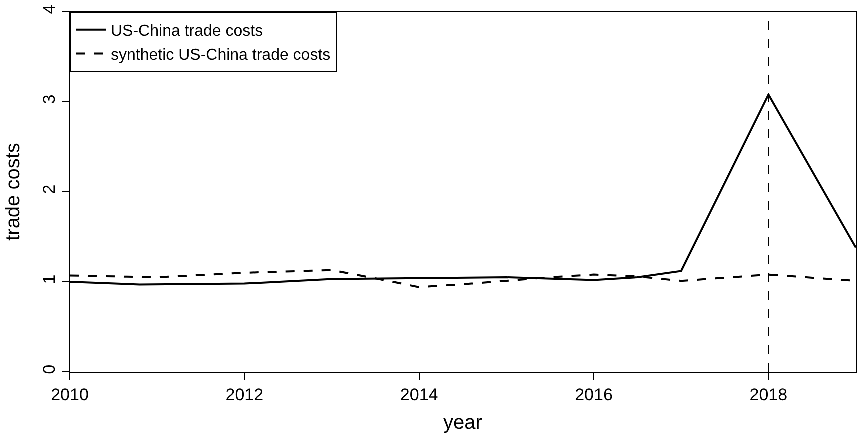  What do you see at coordinates (50, 99) in the screenshot?
I see `y-tick-label: 3` at bounding box center [50, 99].